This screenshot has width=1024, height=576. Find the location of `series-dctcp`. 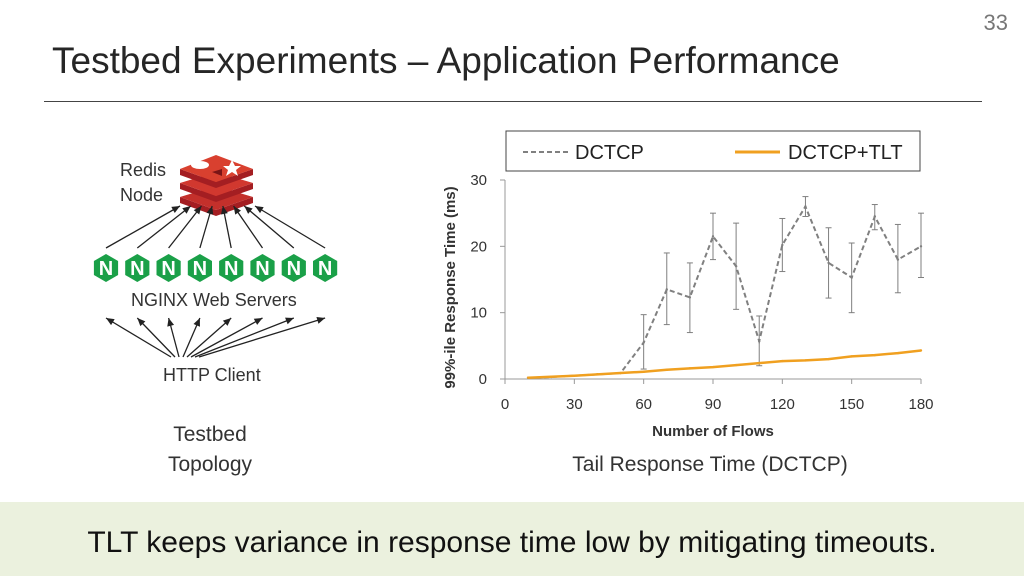

series-dctcp is located at coordinates (725, 287).